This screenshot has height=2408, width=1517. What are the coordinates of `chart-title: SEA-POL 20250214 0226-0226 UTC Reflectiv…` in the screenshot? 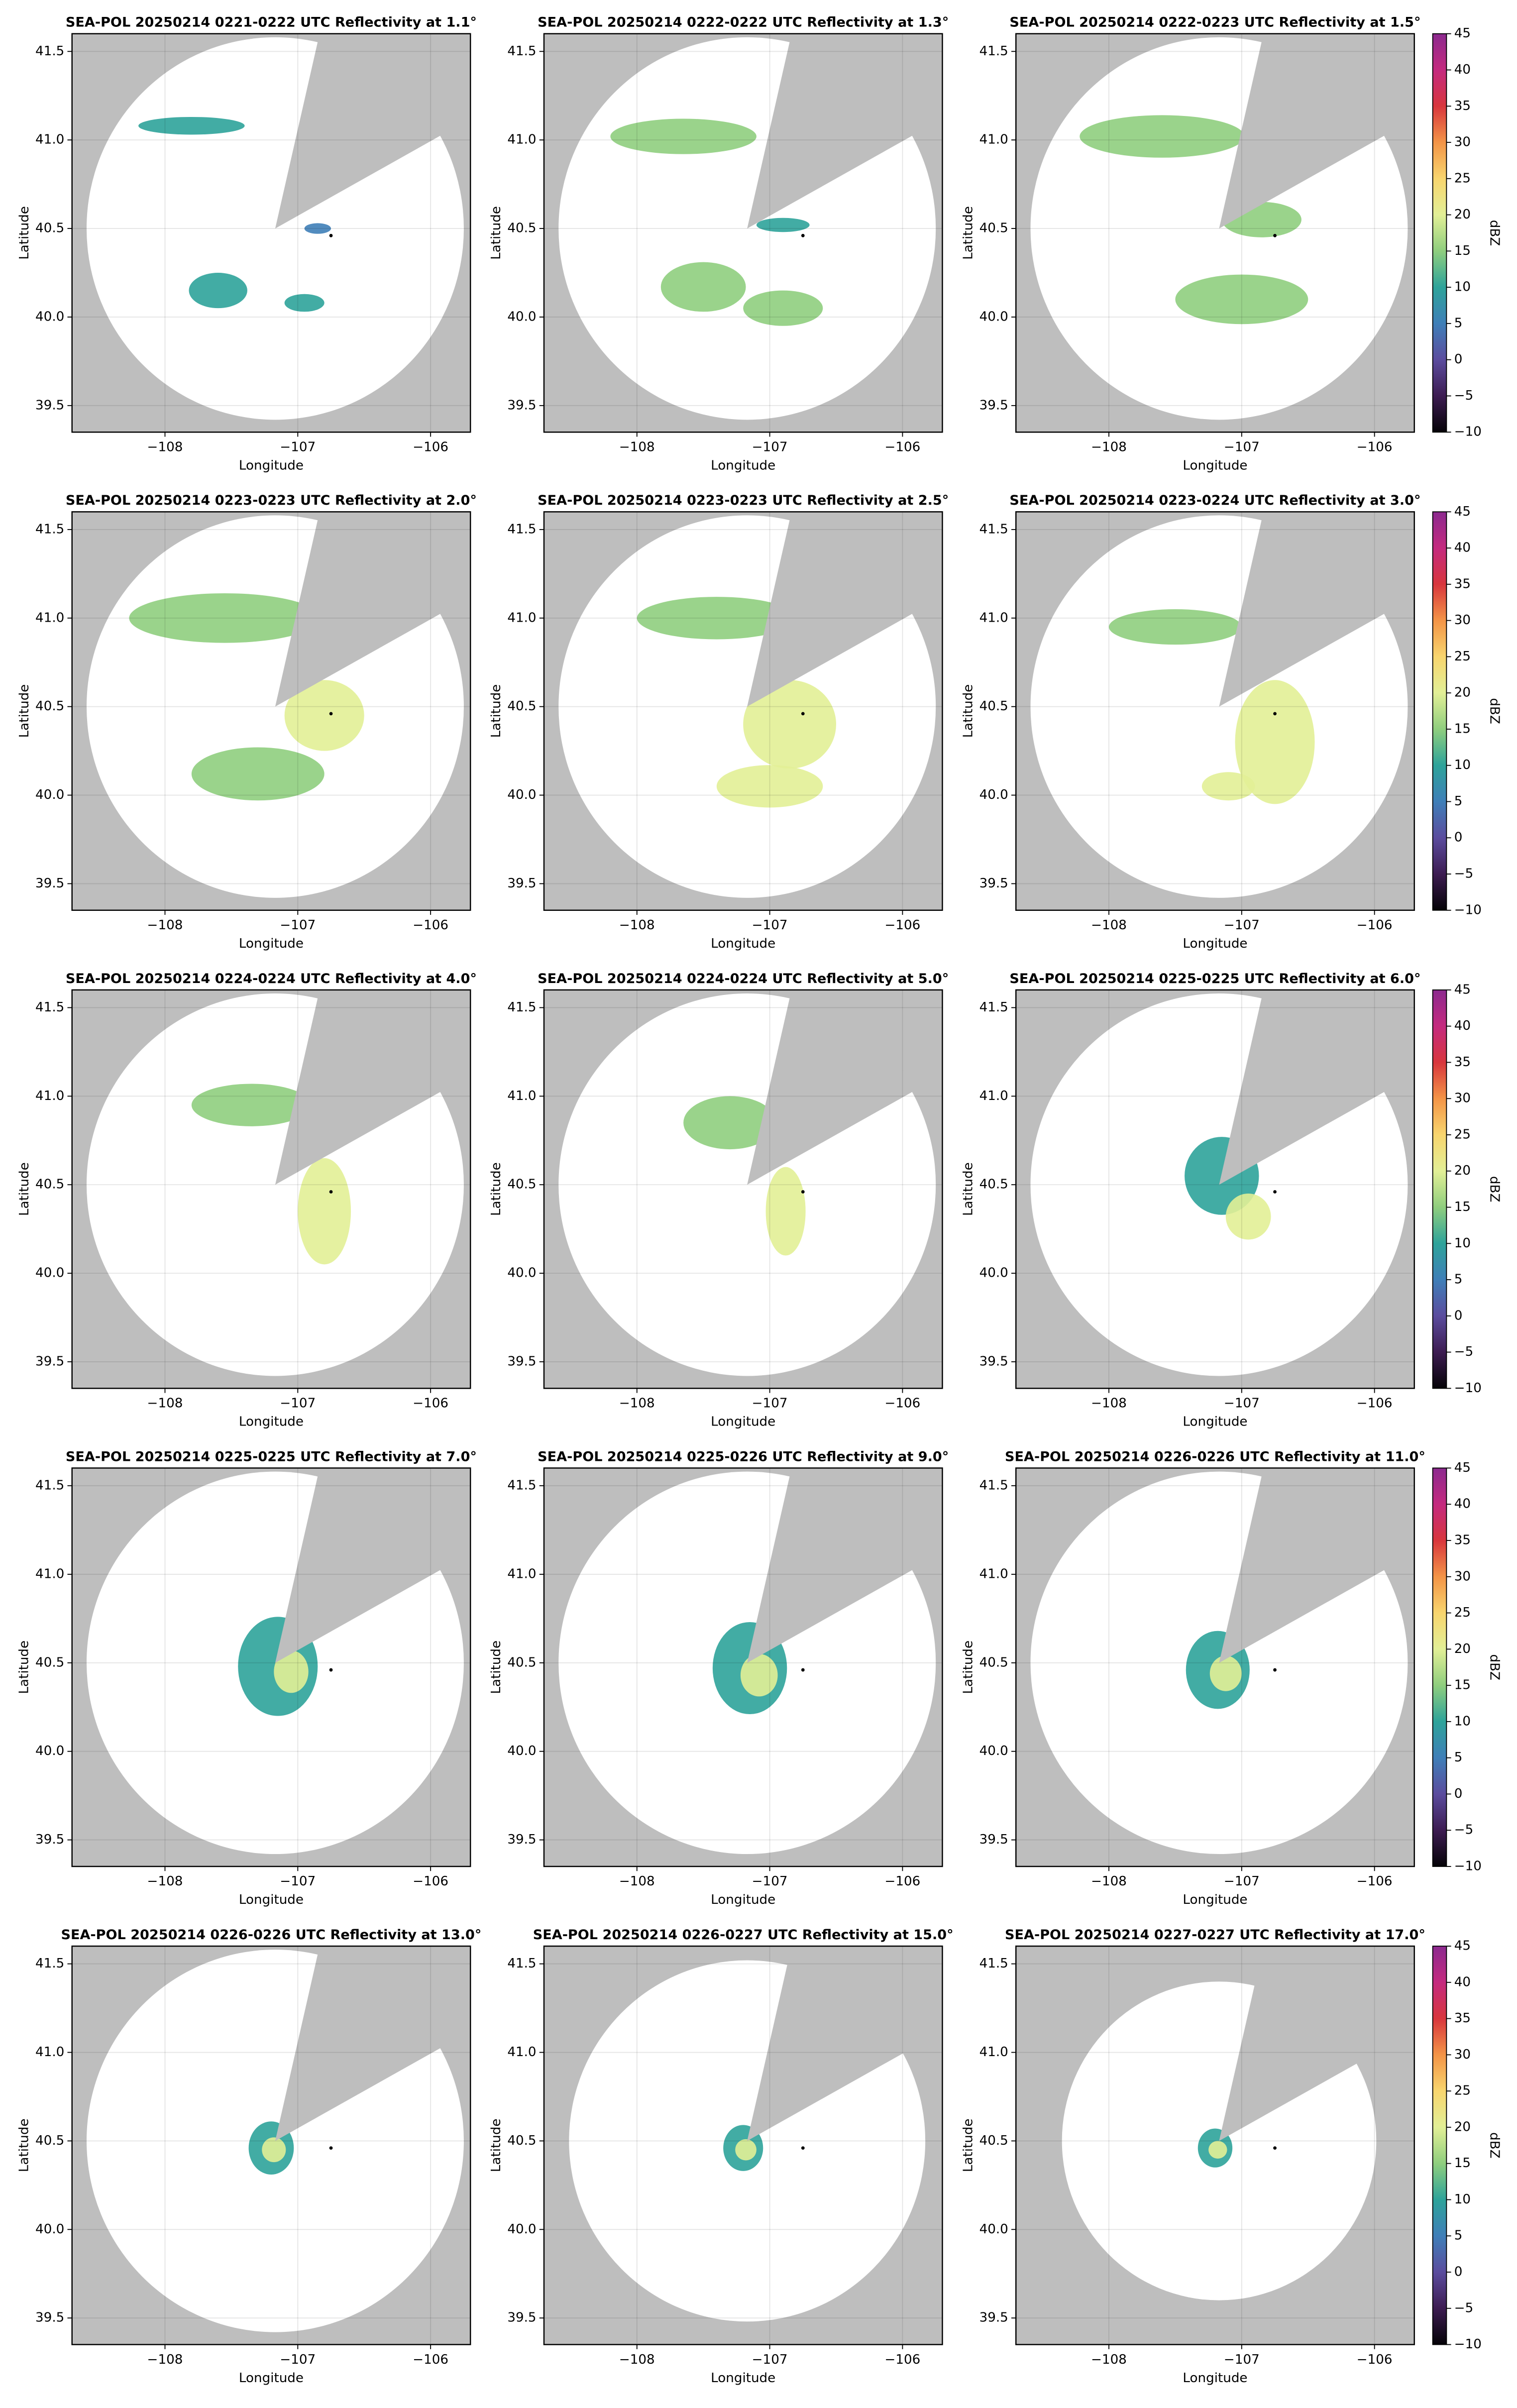 It's located at (1215, 1457).